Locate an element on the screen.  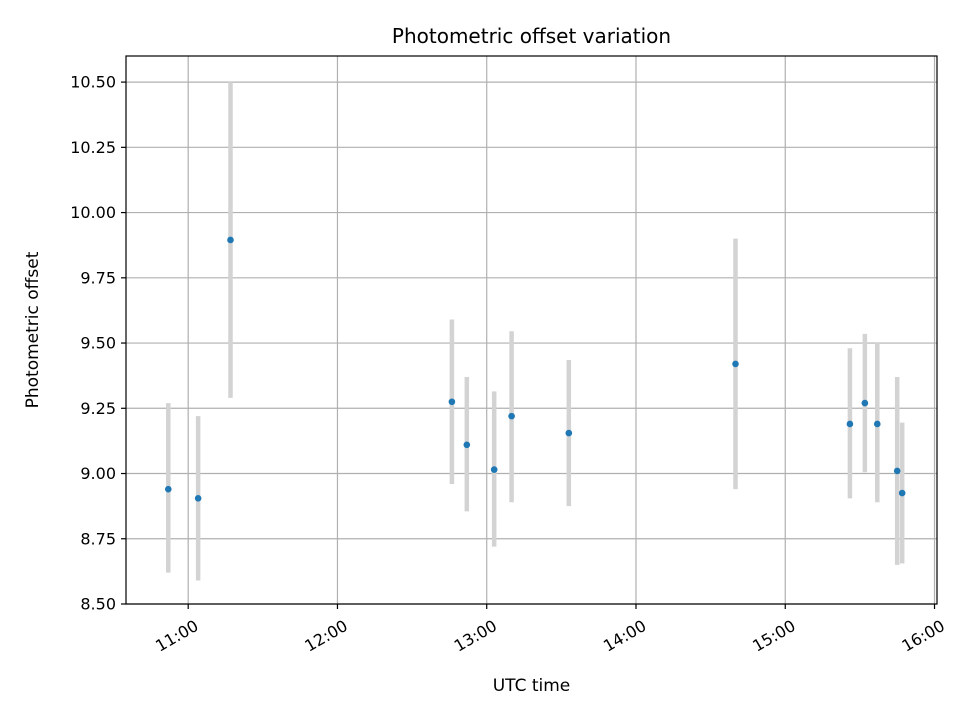
x-axis-label: UTC time is located at coordinates (532, 686).